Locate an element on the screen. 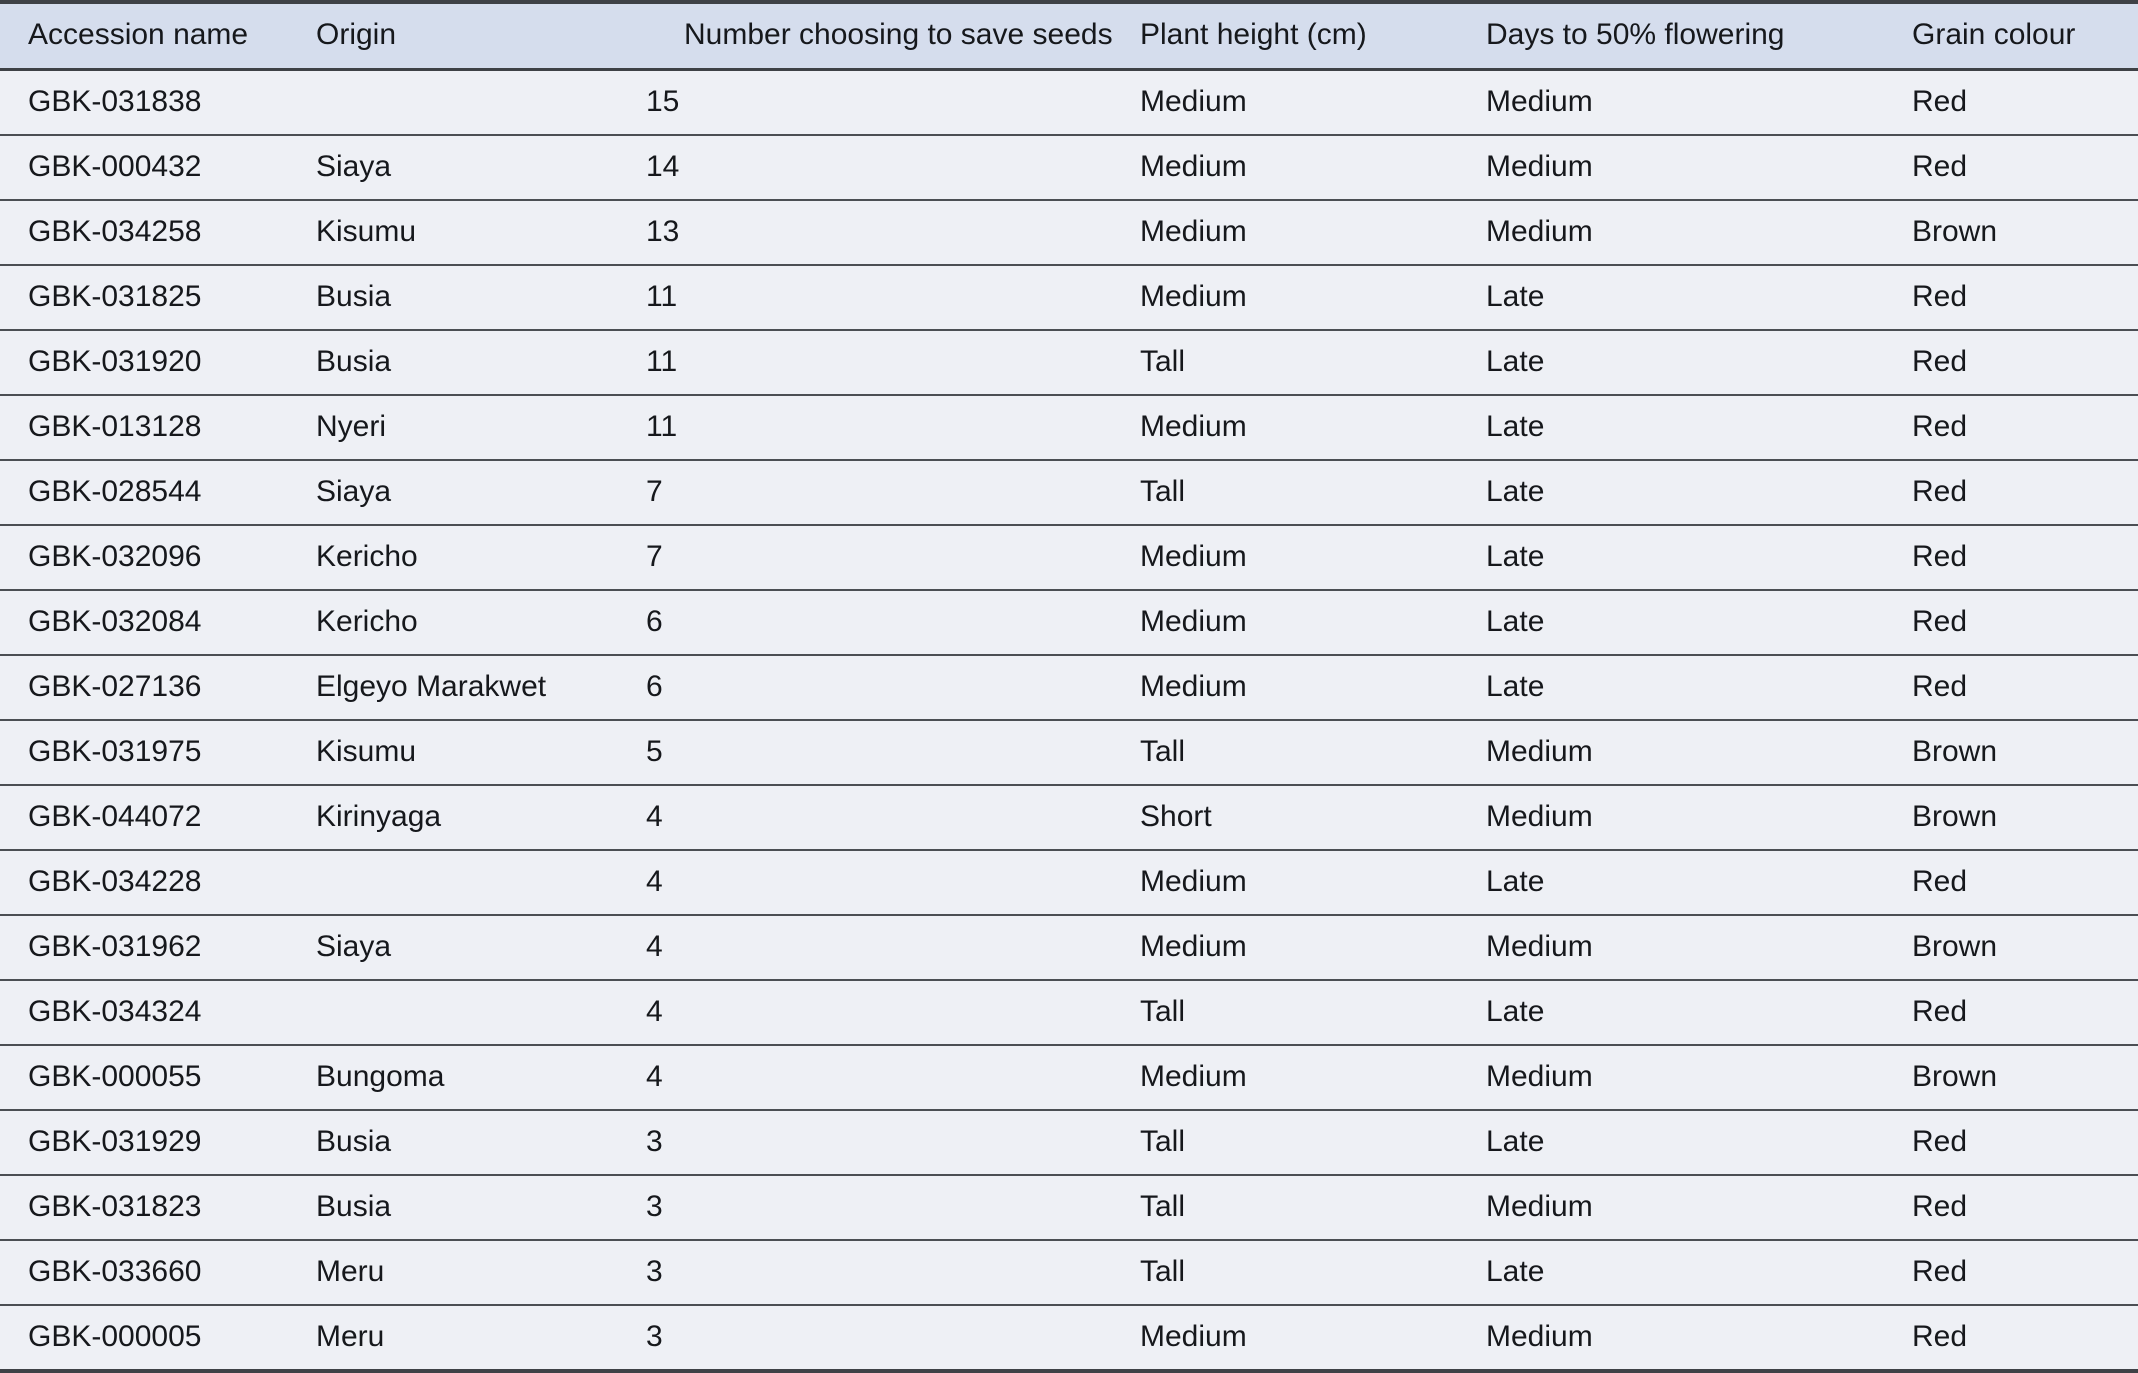 The height and width of the screenshot is (1373, 2138). cell-origin: Kisumu is located at coordinates (467, 233).